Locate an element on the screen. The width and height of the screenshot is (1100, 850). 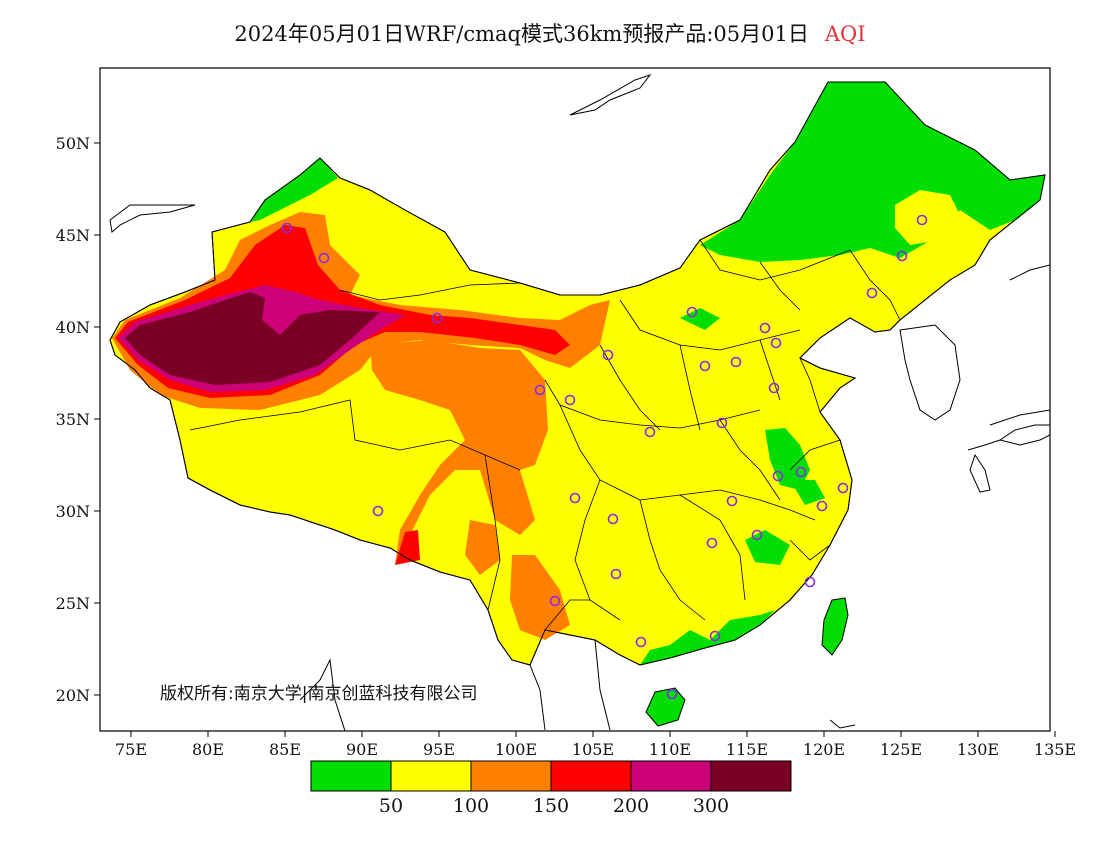
lat-tick-label: 40N is located at coordinates (73, 327).